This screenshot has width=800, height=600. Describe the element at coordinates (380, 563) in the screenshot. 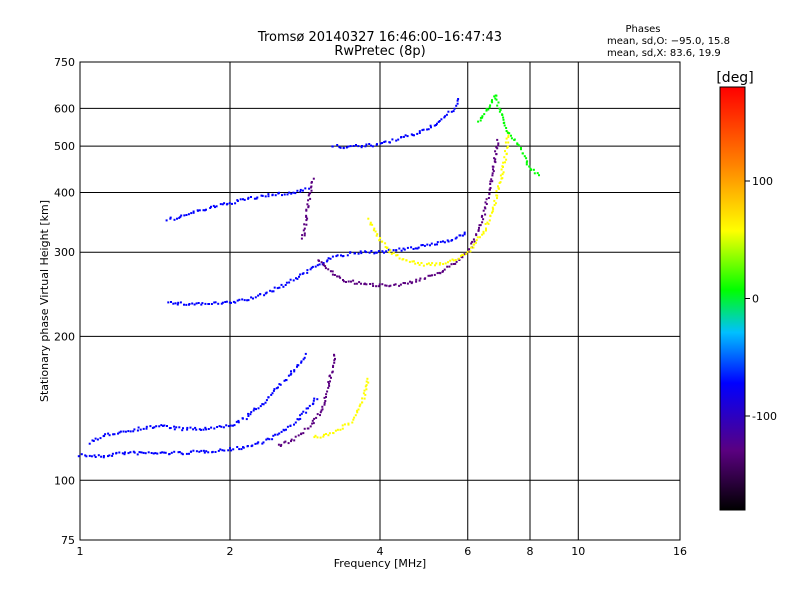

I see `x-axis-label: Frequency [MHz]` at that location.